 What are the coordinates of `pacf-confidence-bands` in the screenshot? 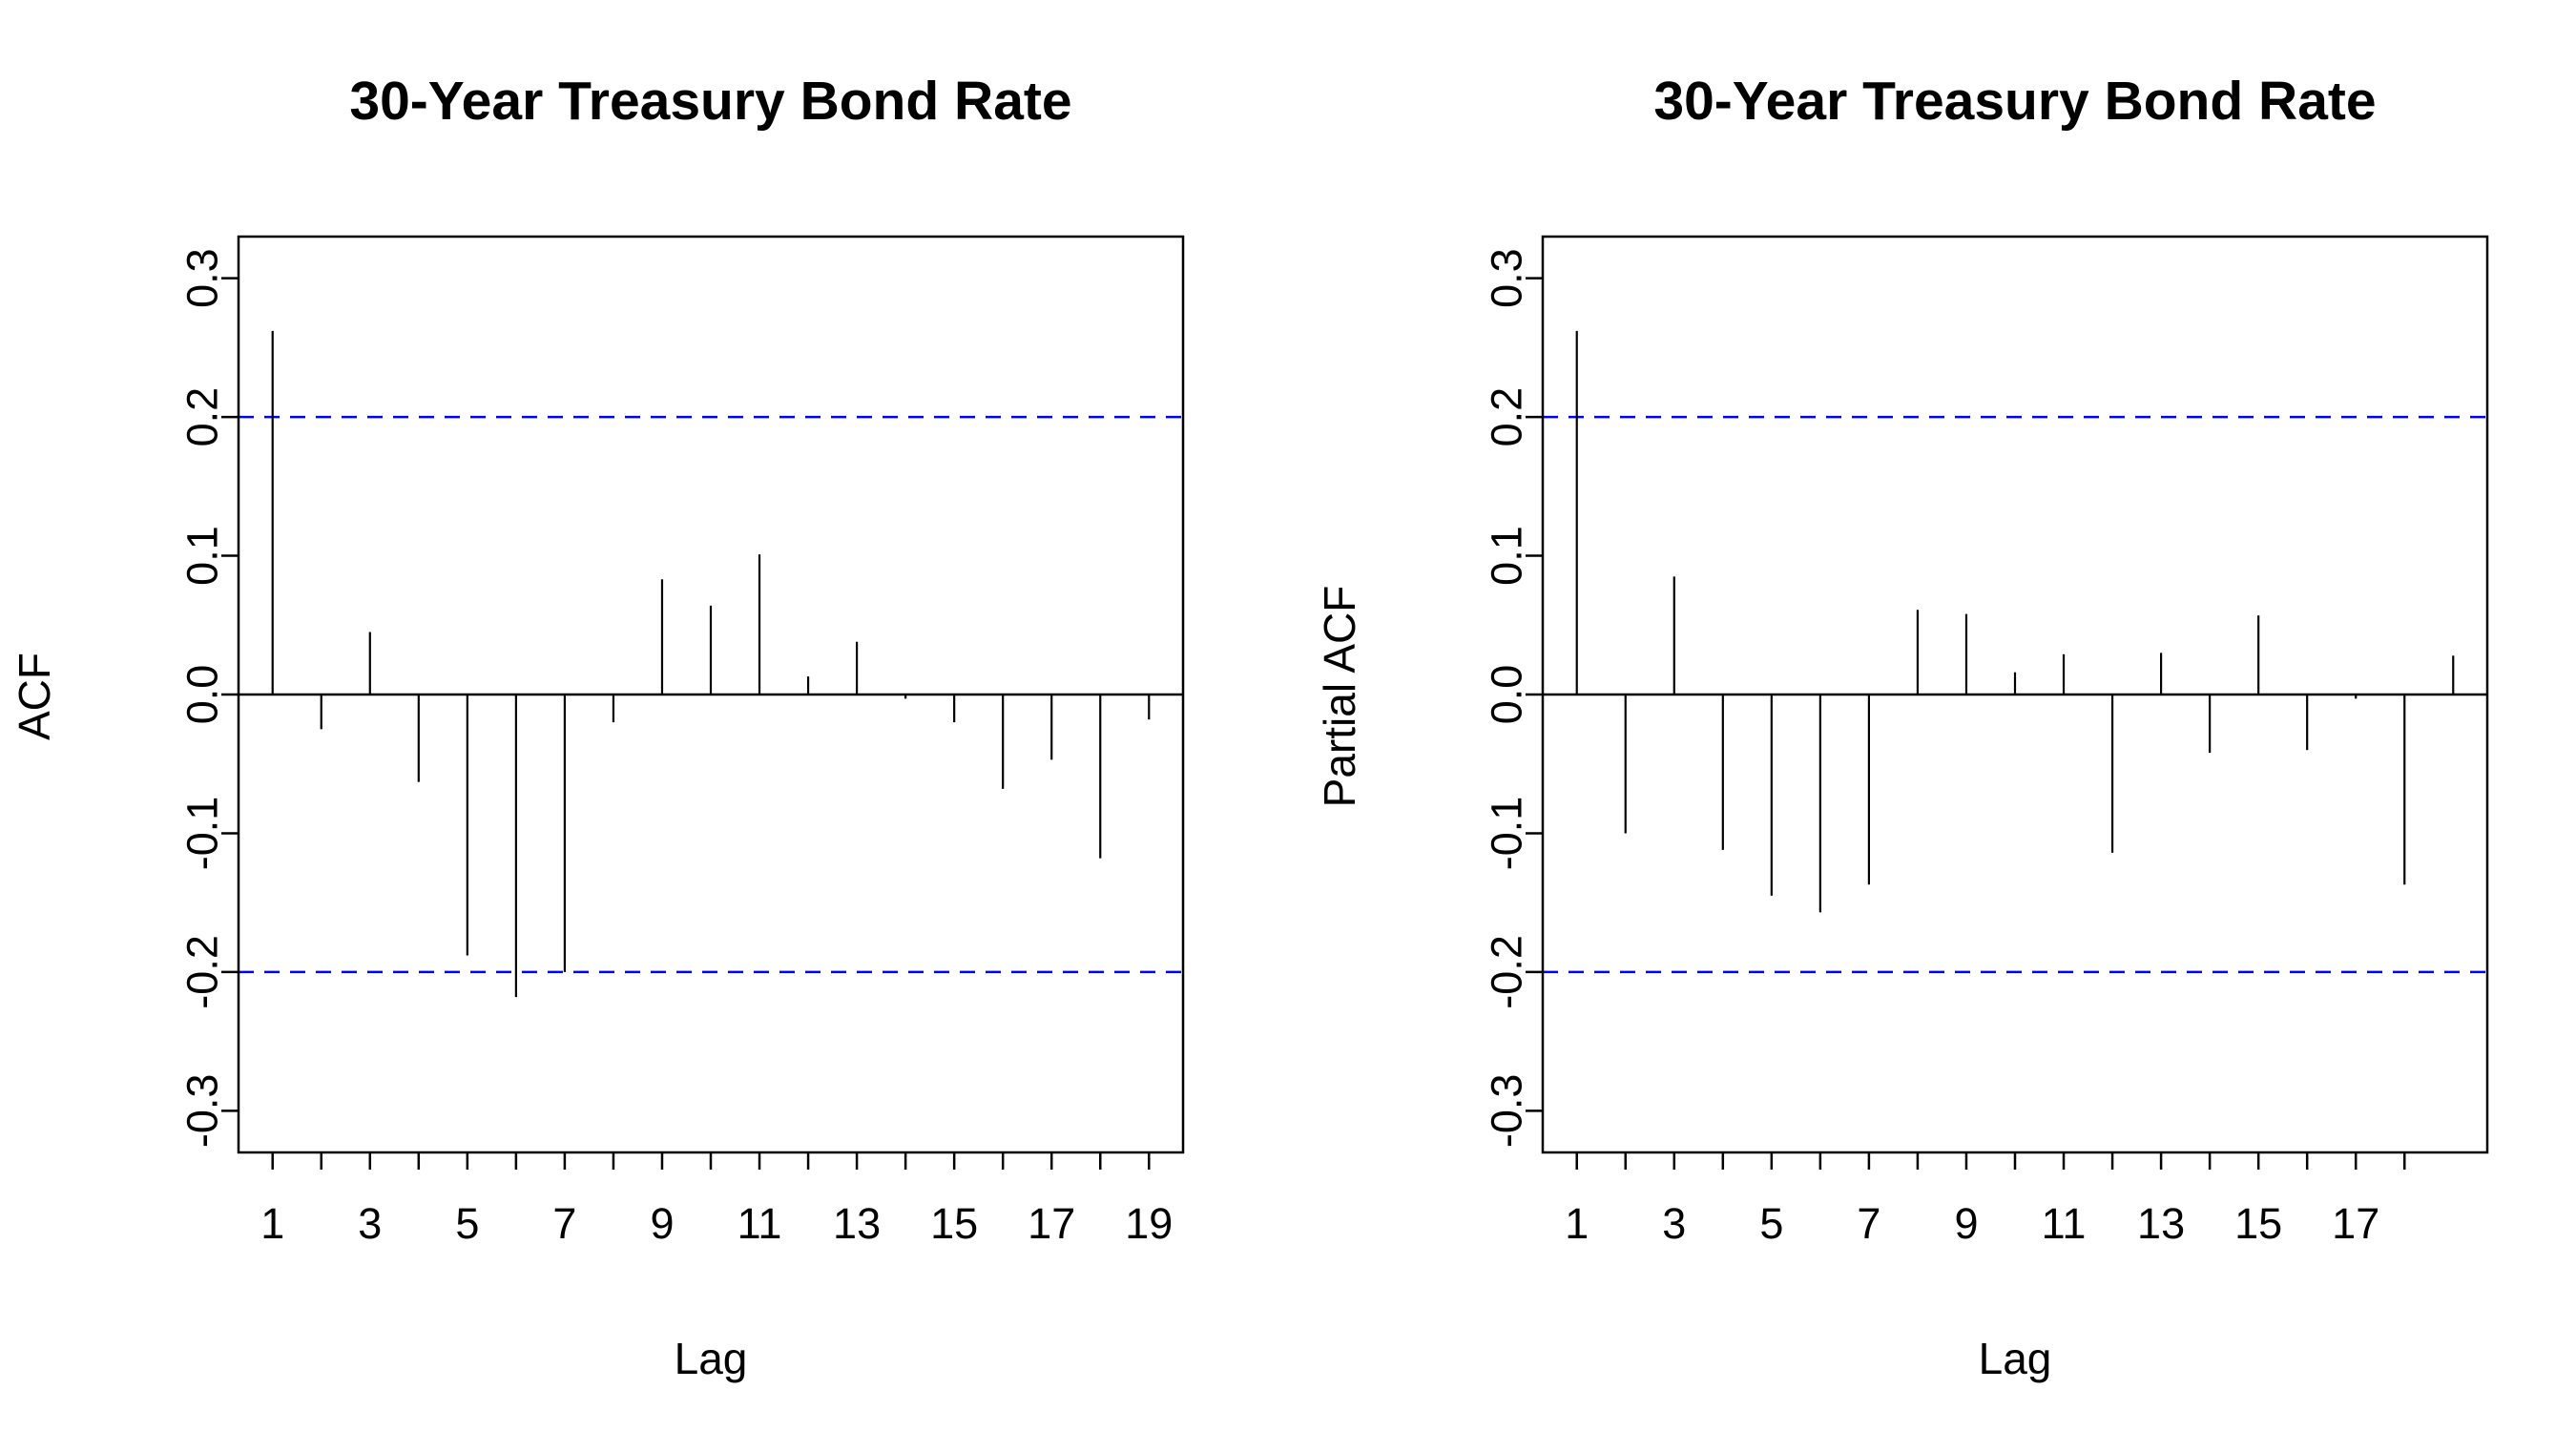 It's located at (2015, 694).